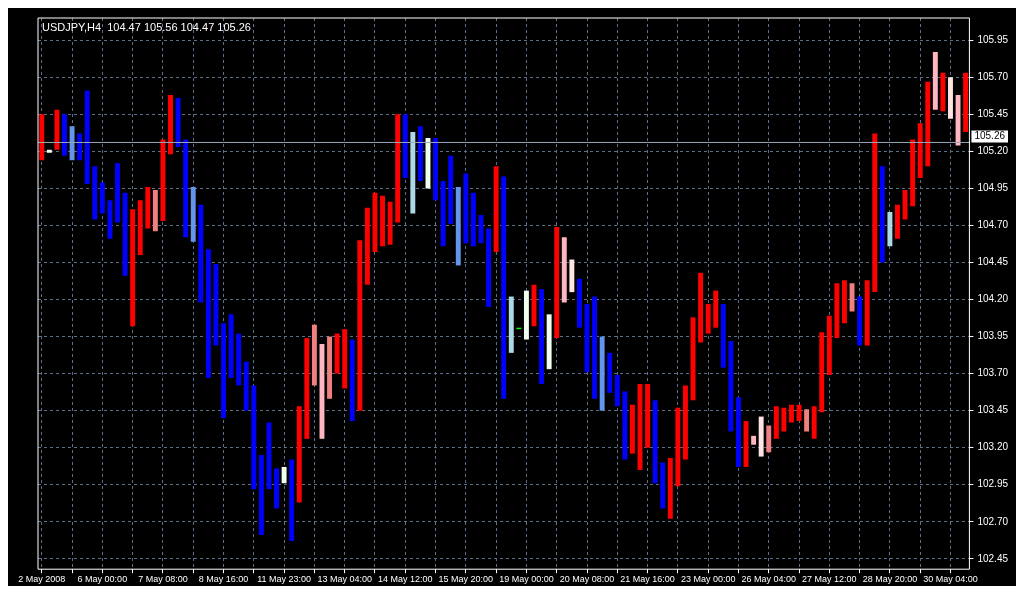 This screenshot has width=1024, height=594. What do you see at coordinates (284, 579) in the screenshot?
I see `x-tick-label: 11 May 23:00` at bounding box center [284, 579].